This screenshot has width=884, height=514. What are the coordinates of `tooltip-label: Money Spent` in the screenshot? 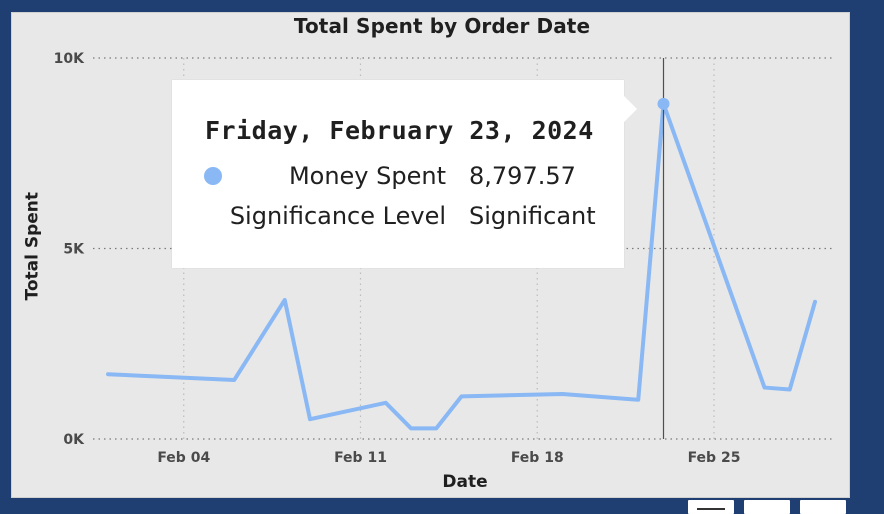 It's located at (367, 176).